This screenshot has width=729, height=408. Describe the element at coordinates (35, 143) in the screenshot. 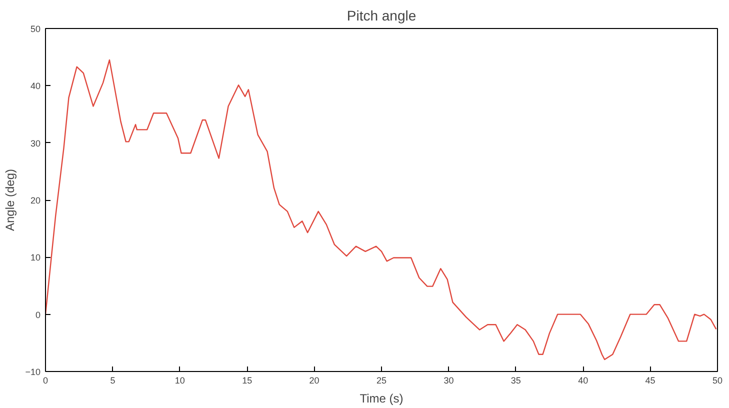

I see `y-tick-label: 30` at that location.